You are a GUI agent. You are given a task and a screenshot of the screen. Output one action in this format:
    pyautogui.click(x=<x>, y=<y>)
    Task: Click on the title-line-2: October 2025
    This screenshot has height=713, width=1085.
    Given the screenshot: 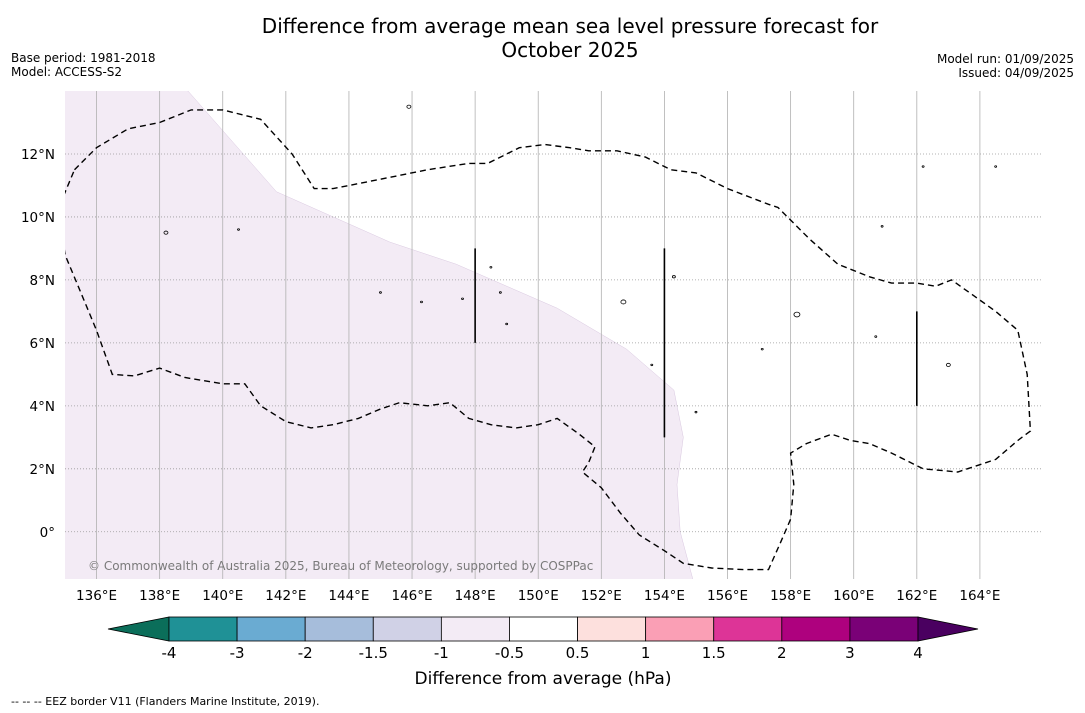 What is the action you would take?
    pyautogui.click(x=570, y=50)
    